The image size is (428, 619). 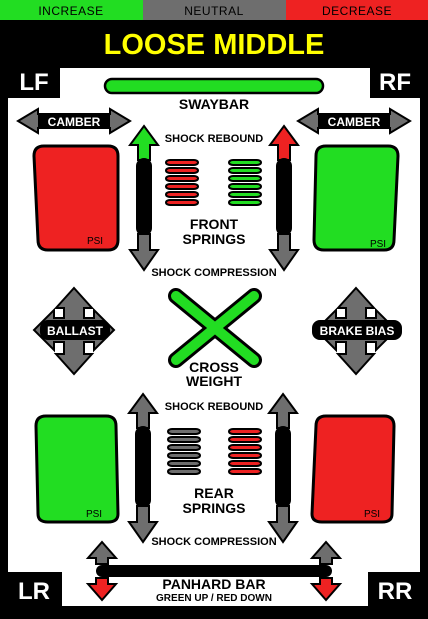 I want to click on rear-shock-rebound-label: SHOCK REBOUND, so click(x=214, y=407).